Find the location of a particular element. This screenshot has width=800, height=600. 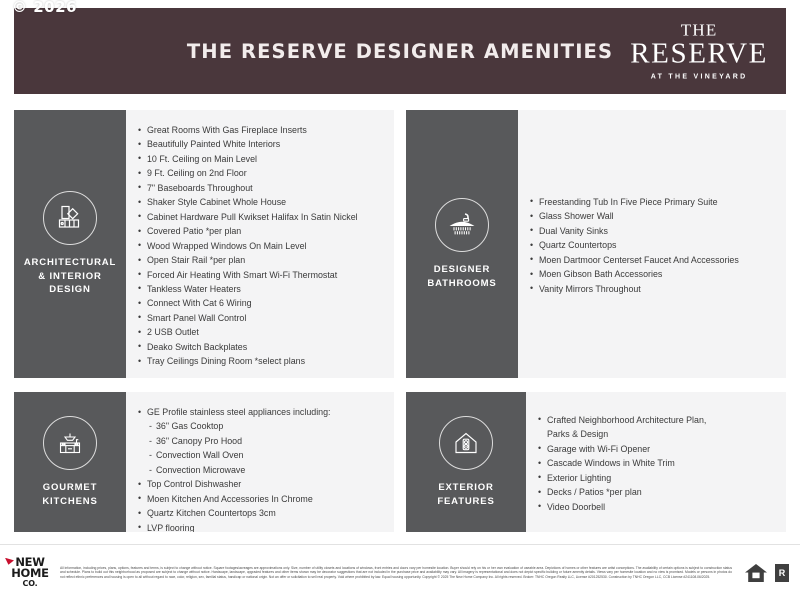

new-home-co-logo: NEW HOME CO. is located at coordinates (30, 572).